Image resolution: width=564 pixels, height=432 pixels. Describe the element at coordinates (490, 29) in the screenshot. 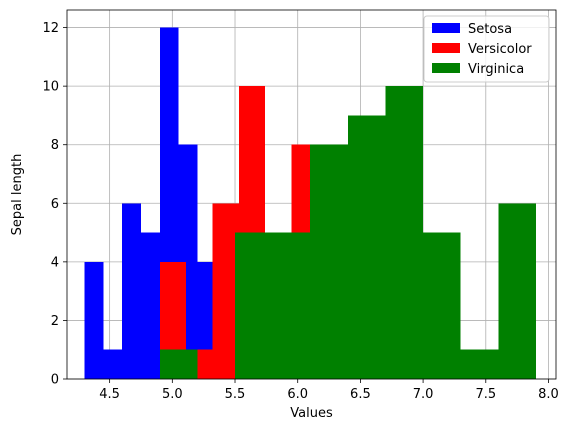

I see `setosa-legend-label: Setosa` at that location.